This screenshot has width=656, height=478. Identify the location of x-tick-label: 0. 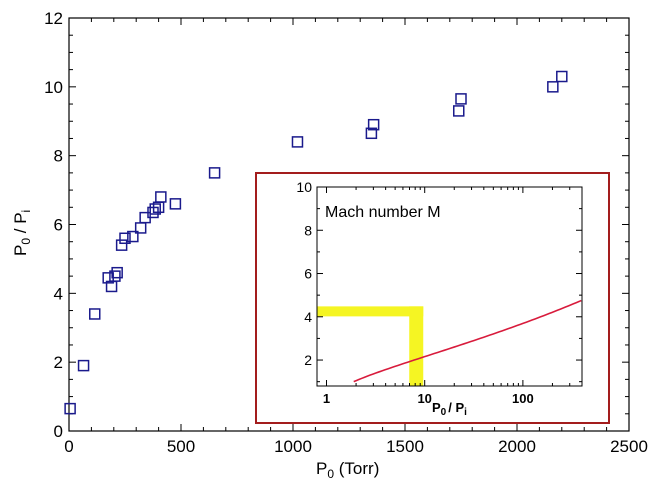
(68, 446).